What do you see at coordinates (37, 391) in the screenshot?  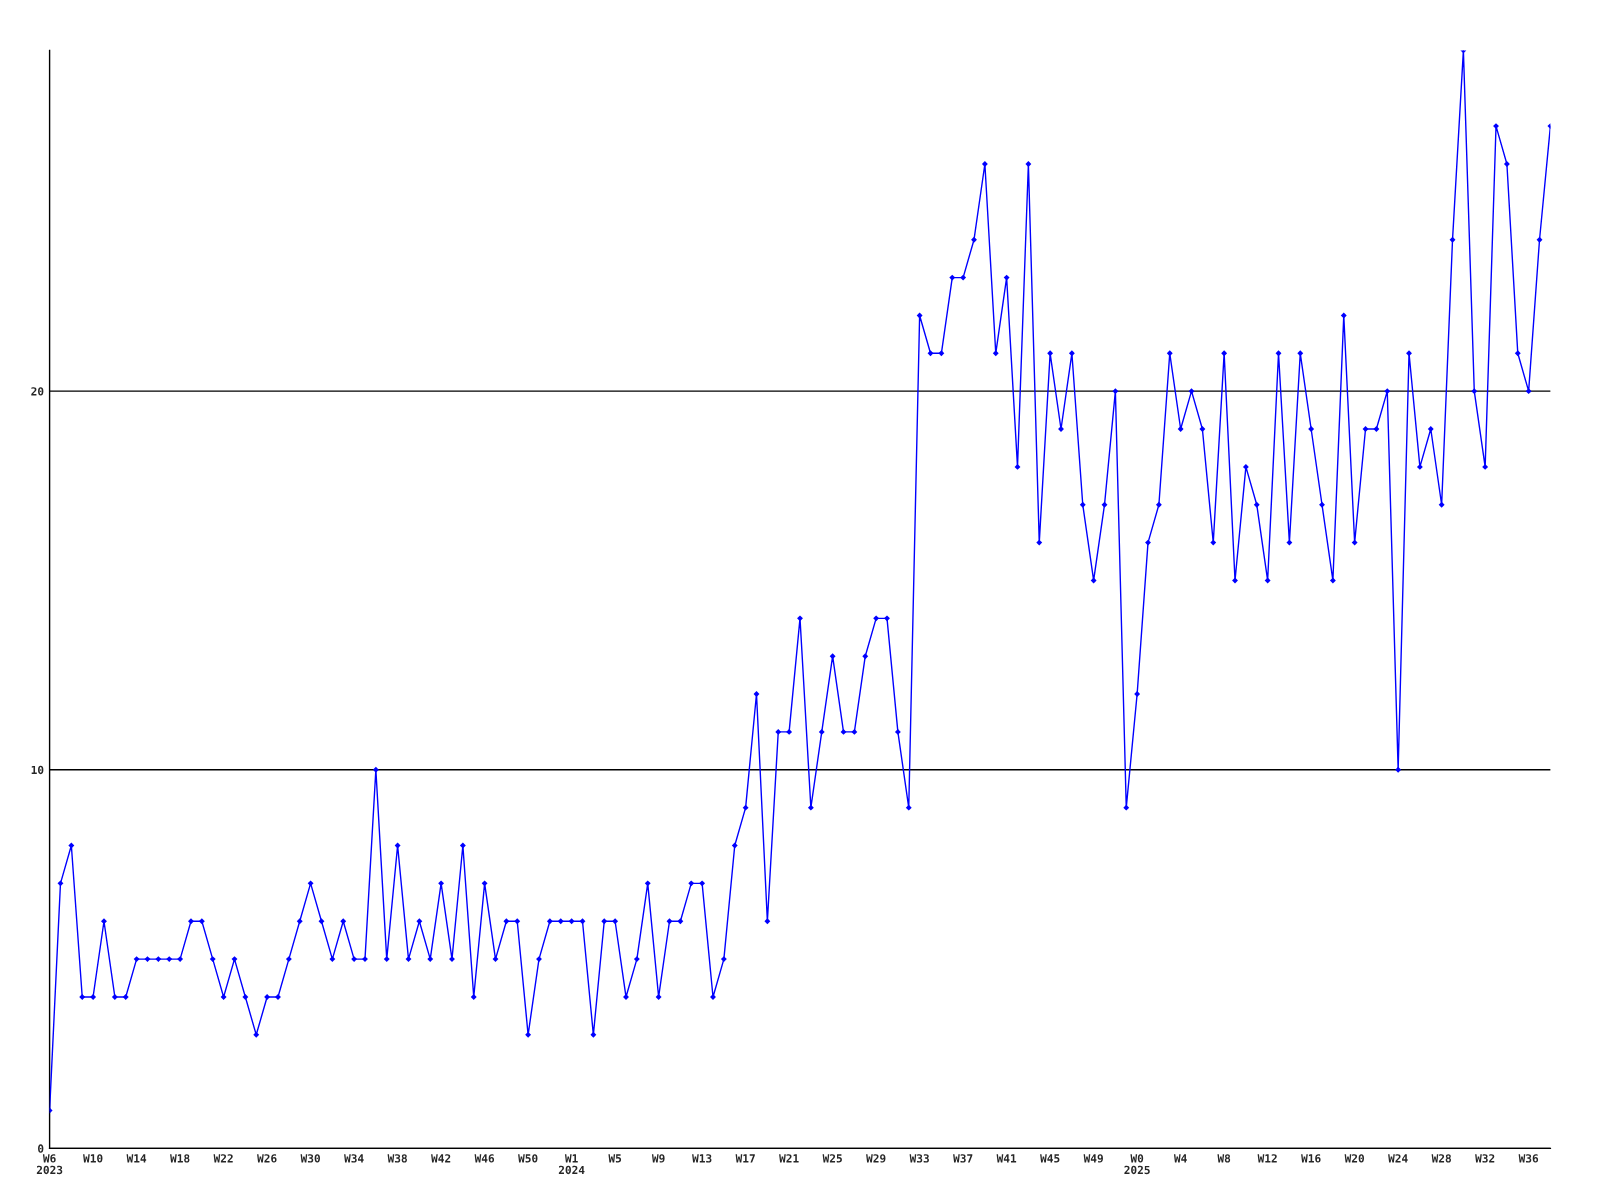 I see `y-tick-label: 20` at bounding box center [37, 391].